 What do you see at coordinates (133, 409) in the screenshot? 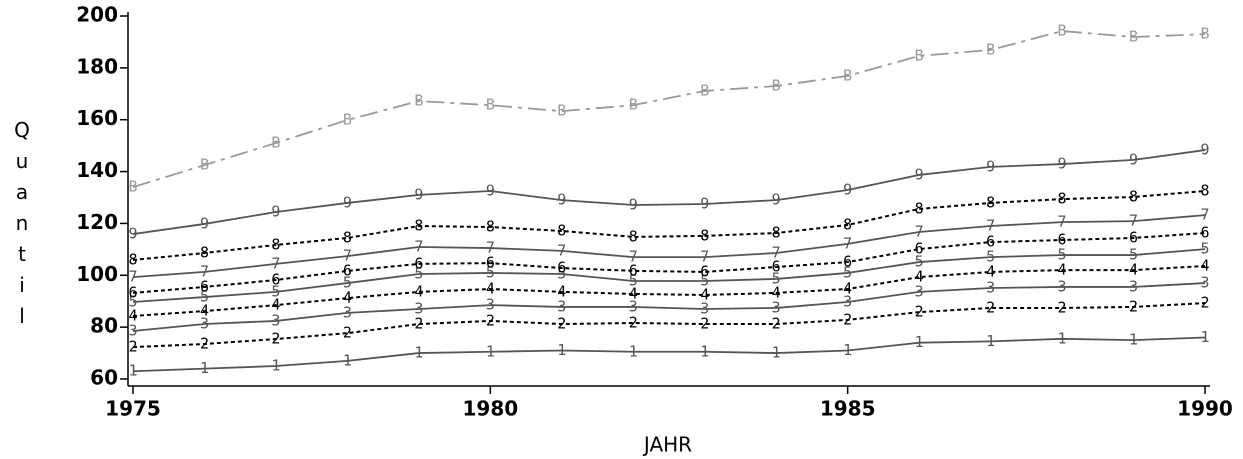
I see `x-tick-label: 1975` at bounding box center [133, 409].